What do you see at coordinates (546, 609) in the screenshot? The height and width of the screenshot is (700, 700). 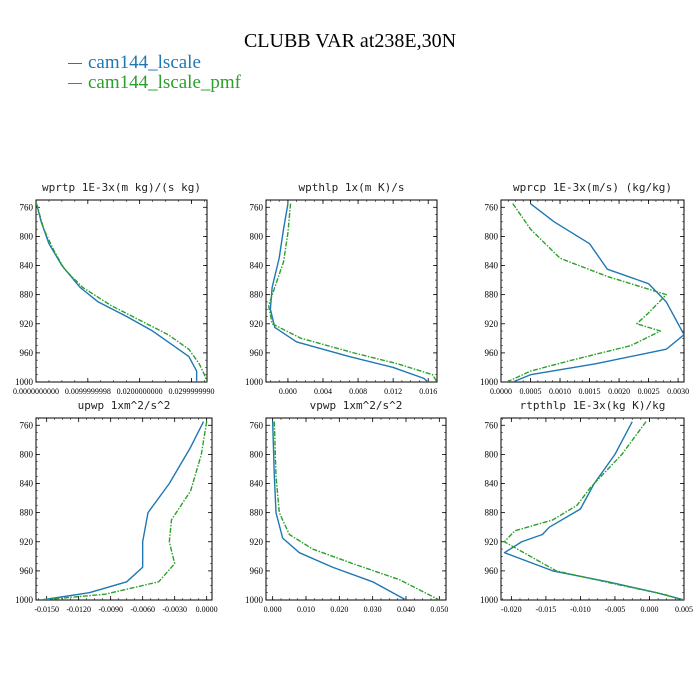 I see `x-tick-label: -0.015` at bounding box center [546, 609].